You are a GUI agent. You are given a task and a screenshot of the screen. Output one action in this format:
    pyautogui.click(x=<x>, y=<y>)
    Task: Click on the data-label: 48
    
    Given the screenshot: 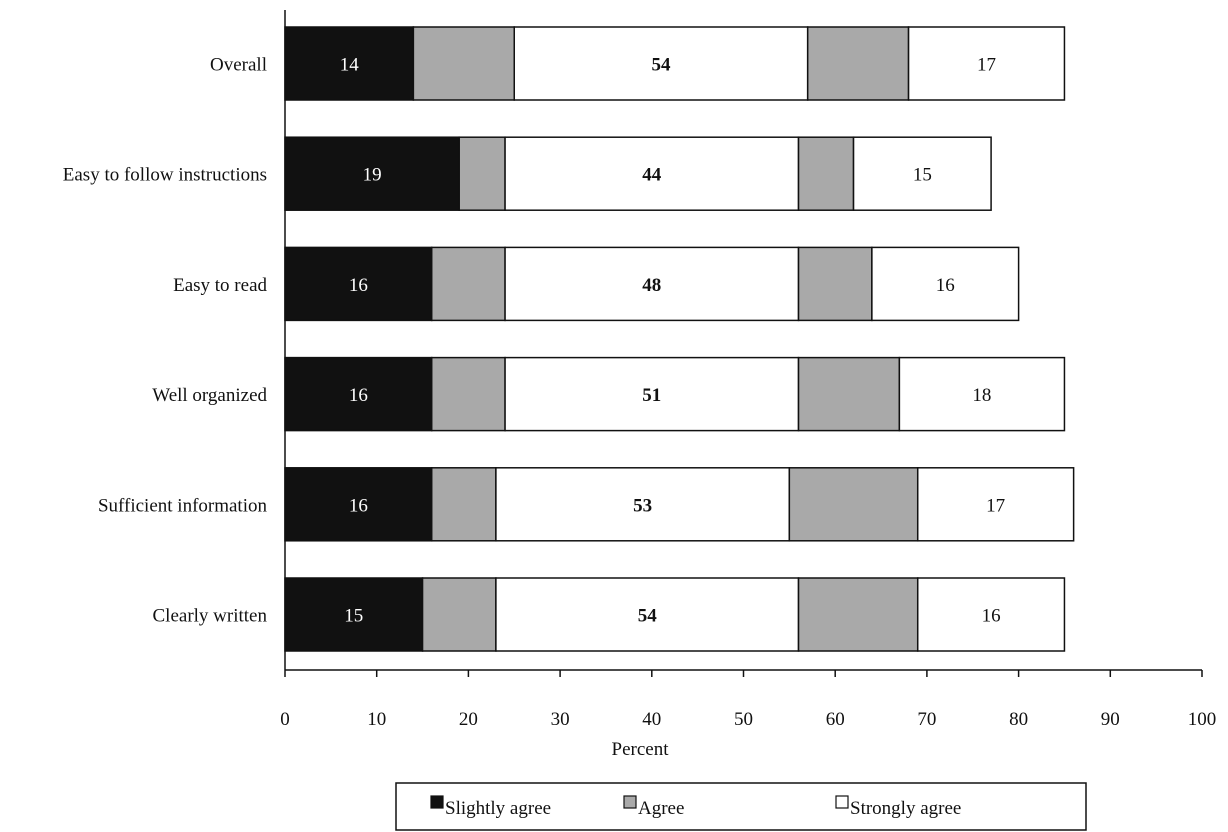 What is the action you would take?
    pyautogui.click(x=651, y=285)
    